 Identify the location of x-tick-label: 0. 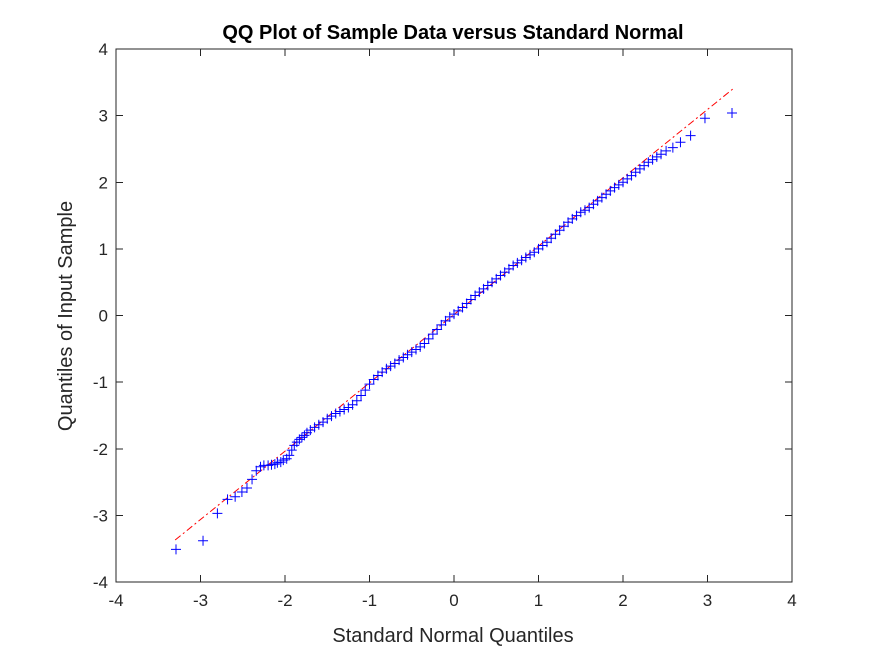
(453, 600).